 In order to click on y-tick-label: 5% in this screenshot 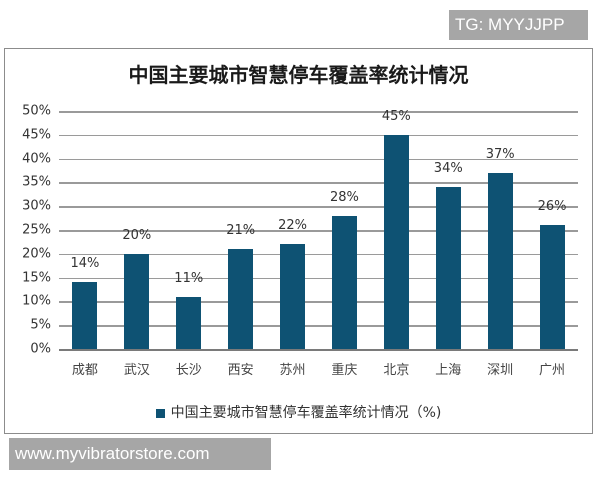, I will do `click(40, 325)`.